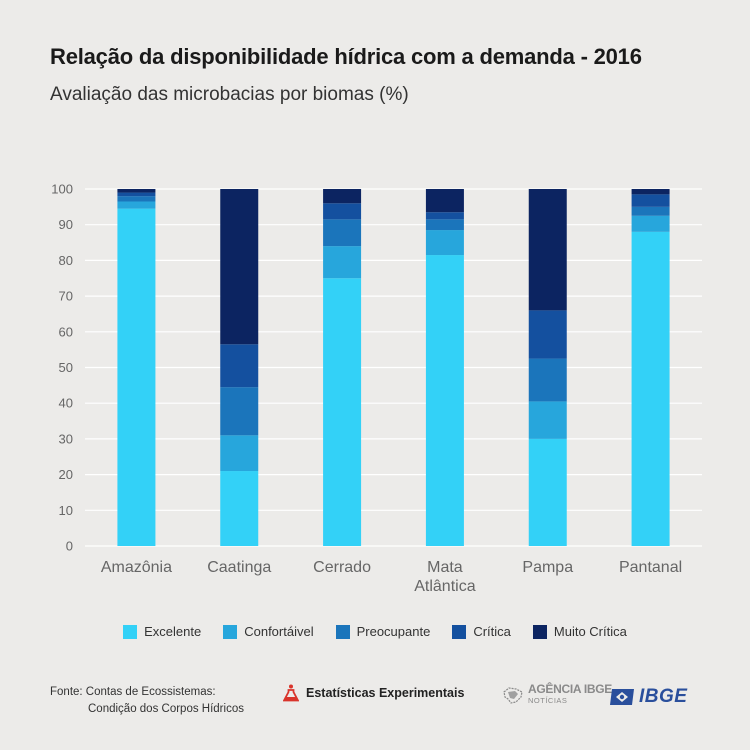 The height and width of the screenshot is (750, 750). What do you see at coordinates (342, 567) in the screenshot?
I see `x-tick-label: Cerrado` at bounding box center [342, 567].